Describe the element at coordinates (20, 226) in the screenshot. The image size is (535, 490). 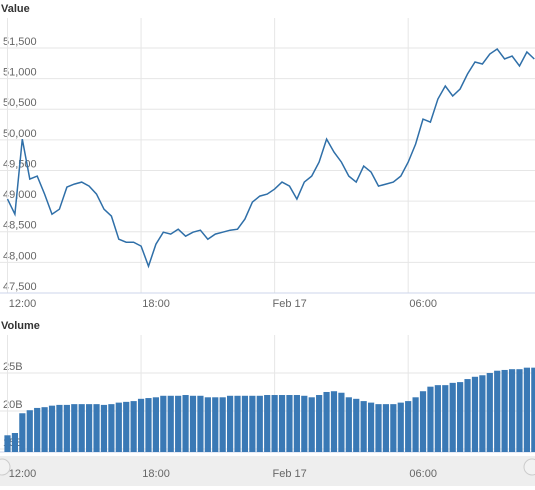
I see `y-tick-label: 48,500` at that location.